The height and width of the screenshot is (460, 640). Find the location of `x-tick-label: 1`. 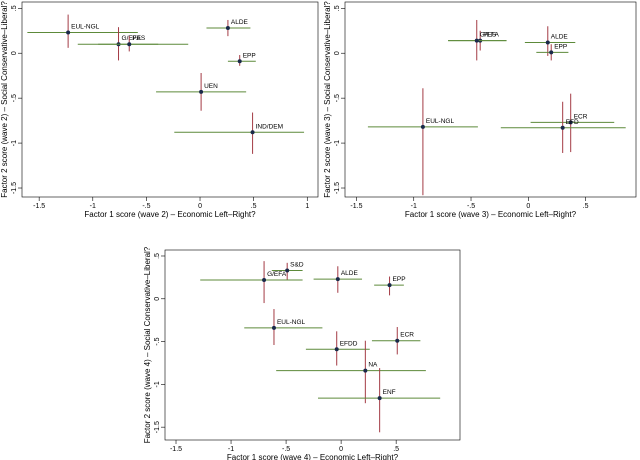

x-tick-label: 1 is located at coordinates (307, 206).